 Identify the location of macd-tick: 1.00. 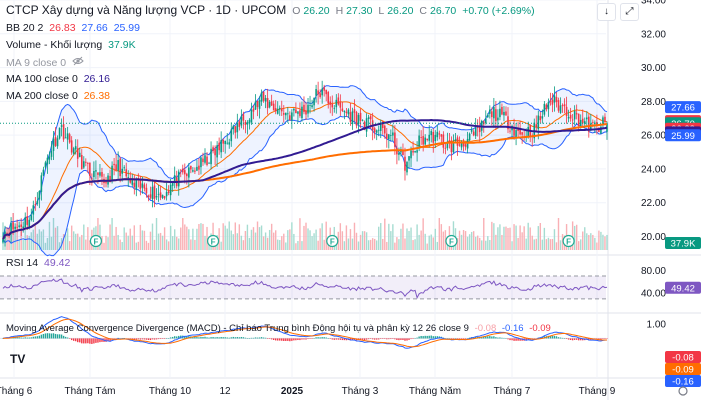
(657, 324).